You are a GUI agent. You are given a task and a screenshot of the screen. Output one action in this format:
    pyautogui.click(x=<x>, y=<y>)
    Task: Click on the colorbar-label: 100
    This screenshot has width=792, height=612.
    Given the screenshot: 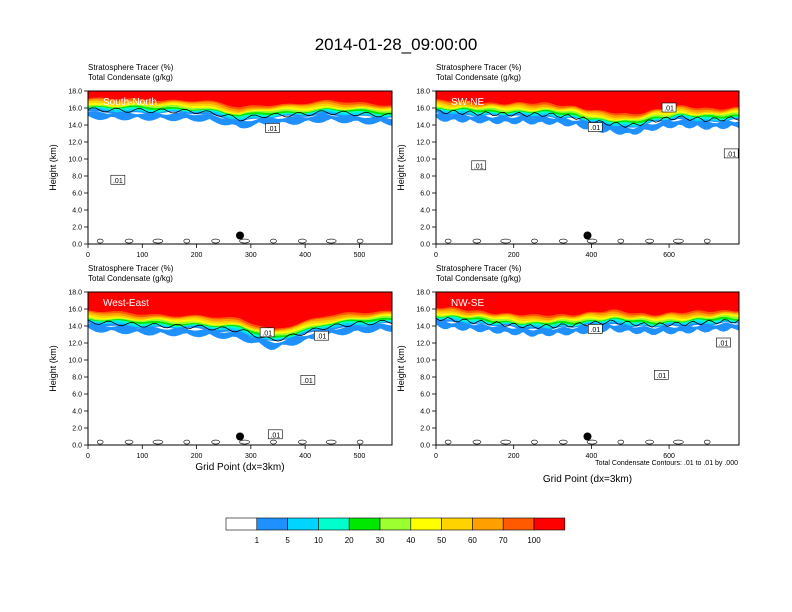 What is the action you would take?
    pyautogui.click(x=534, y=540)
    